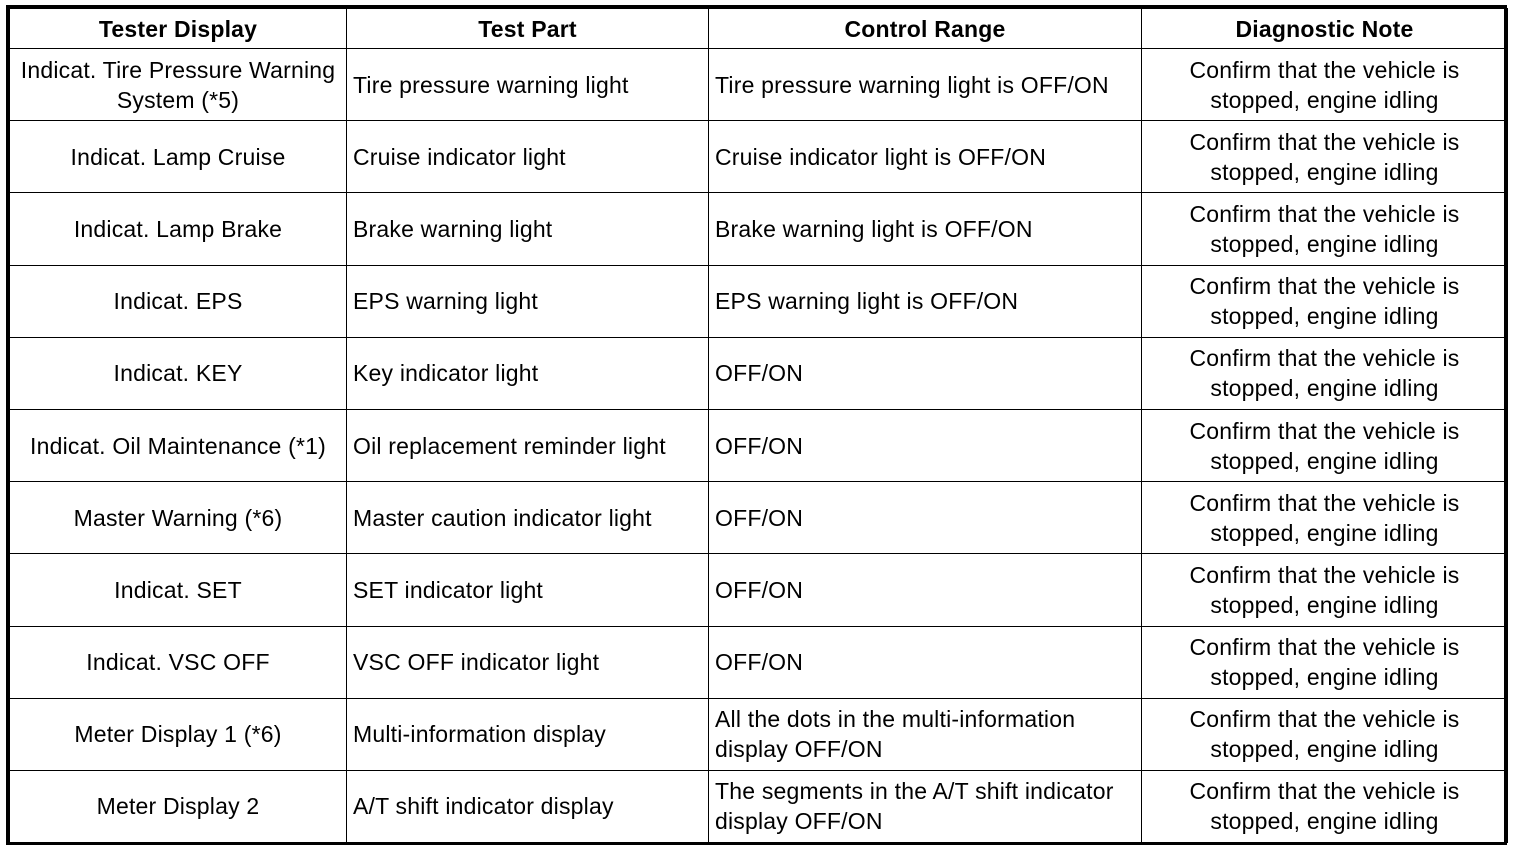 The width and height of the screenshot is (1520, 852). Describe the element at coordinates (527, 229) in the screenshot. I see `cell-test-part: Brake warning light` at that location.